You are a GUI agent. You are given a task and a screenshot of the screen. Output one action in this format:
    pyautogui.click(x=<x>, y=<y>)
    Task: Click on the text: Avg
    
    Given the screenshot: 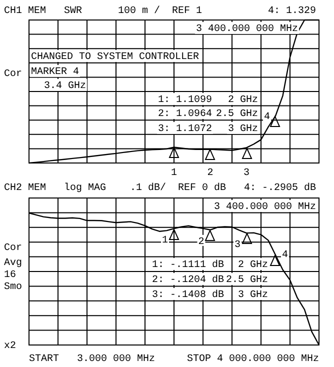 What is the action you would take?
    pyautogui.click(x=13, y=263)
    